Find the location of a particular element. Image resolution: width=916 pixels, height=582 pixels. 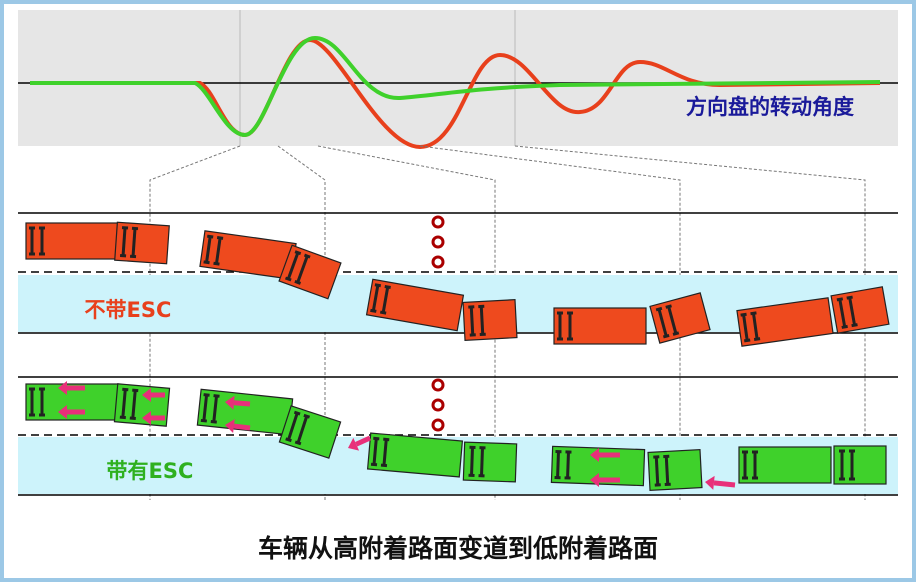

curve-label: 方向盘的转动角度 is located at coordinates (770, 107).